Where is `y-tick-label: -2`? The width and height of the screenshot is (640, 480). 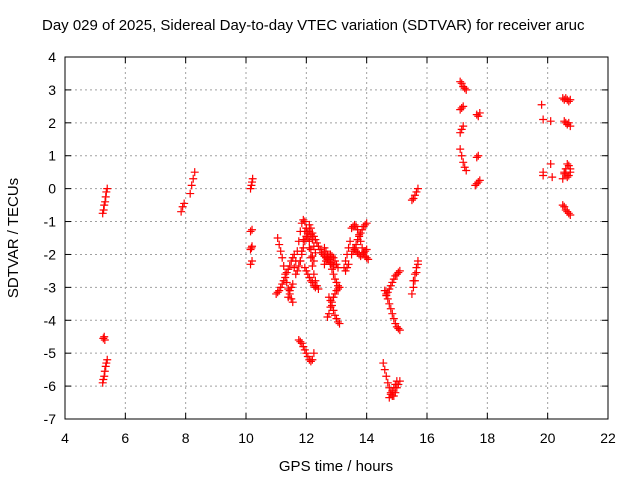 y-tick-label: -2 is located at coordinates (50, 254).